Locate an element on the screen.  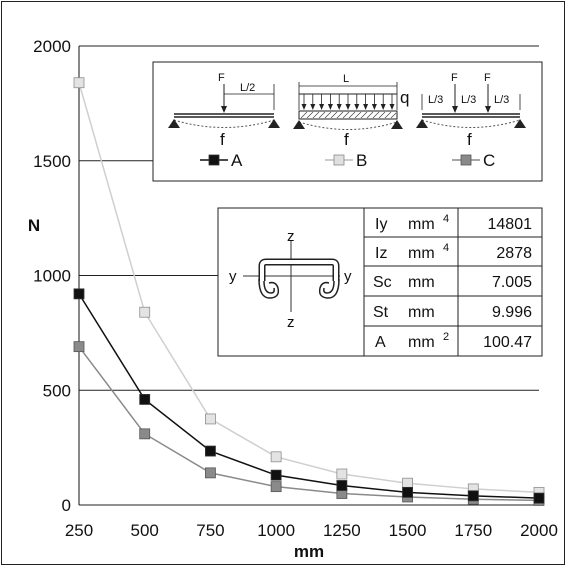
y-tick-label: 0 is located at coordinates (66, 505).